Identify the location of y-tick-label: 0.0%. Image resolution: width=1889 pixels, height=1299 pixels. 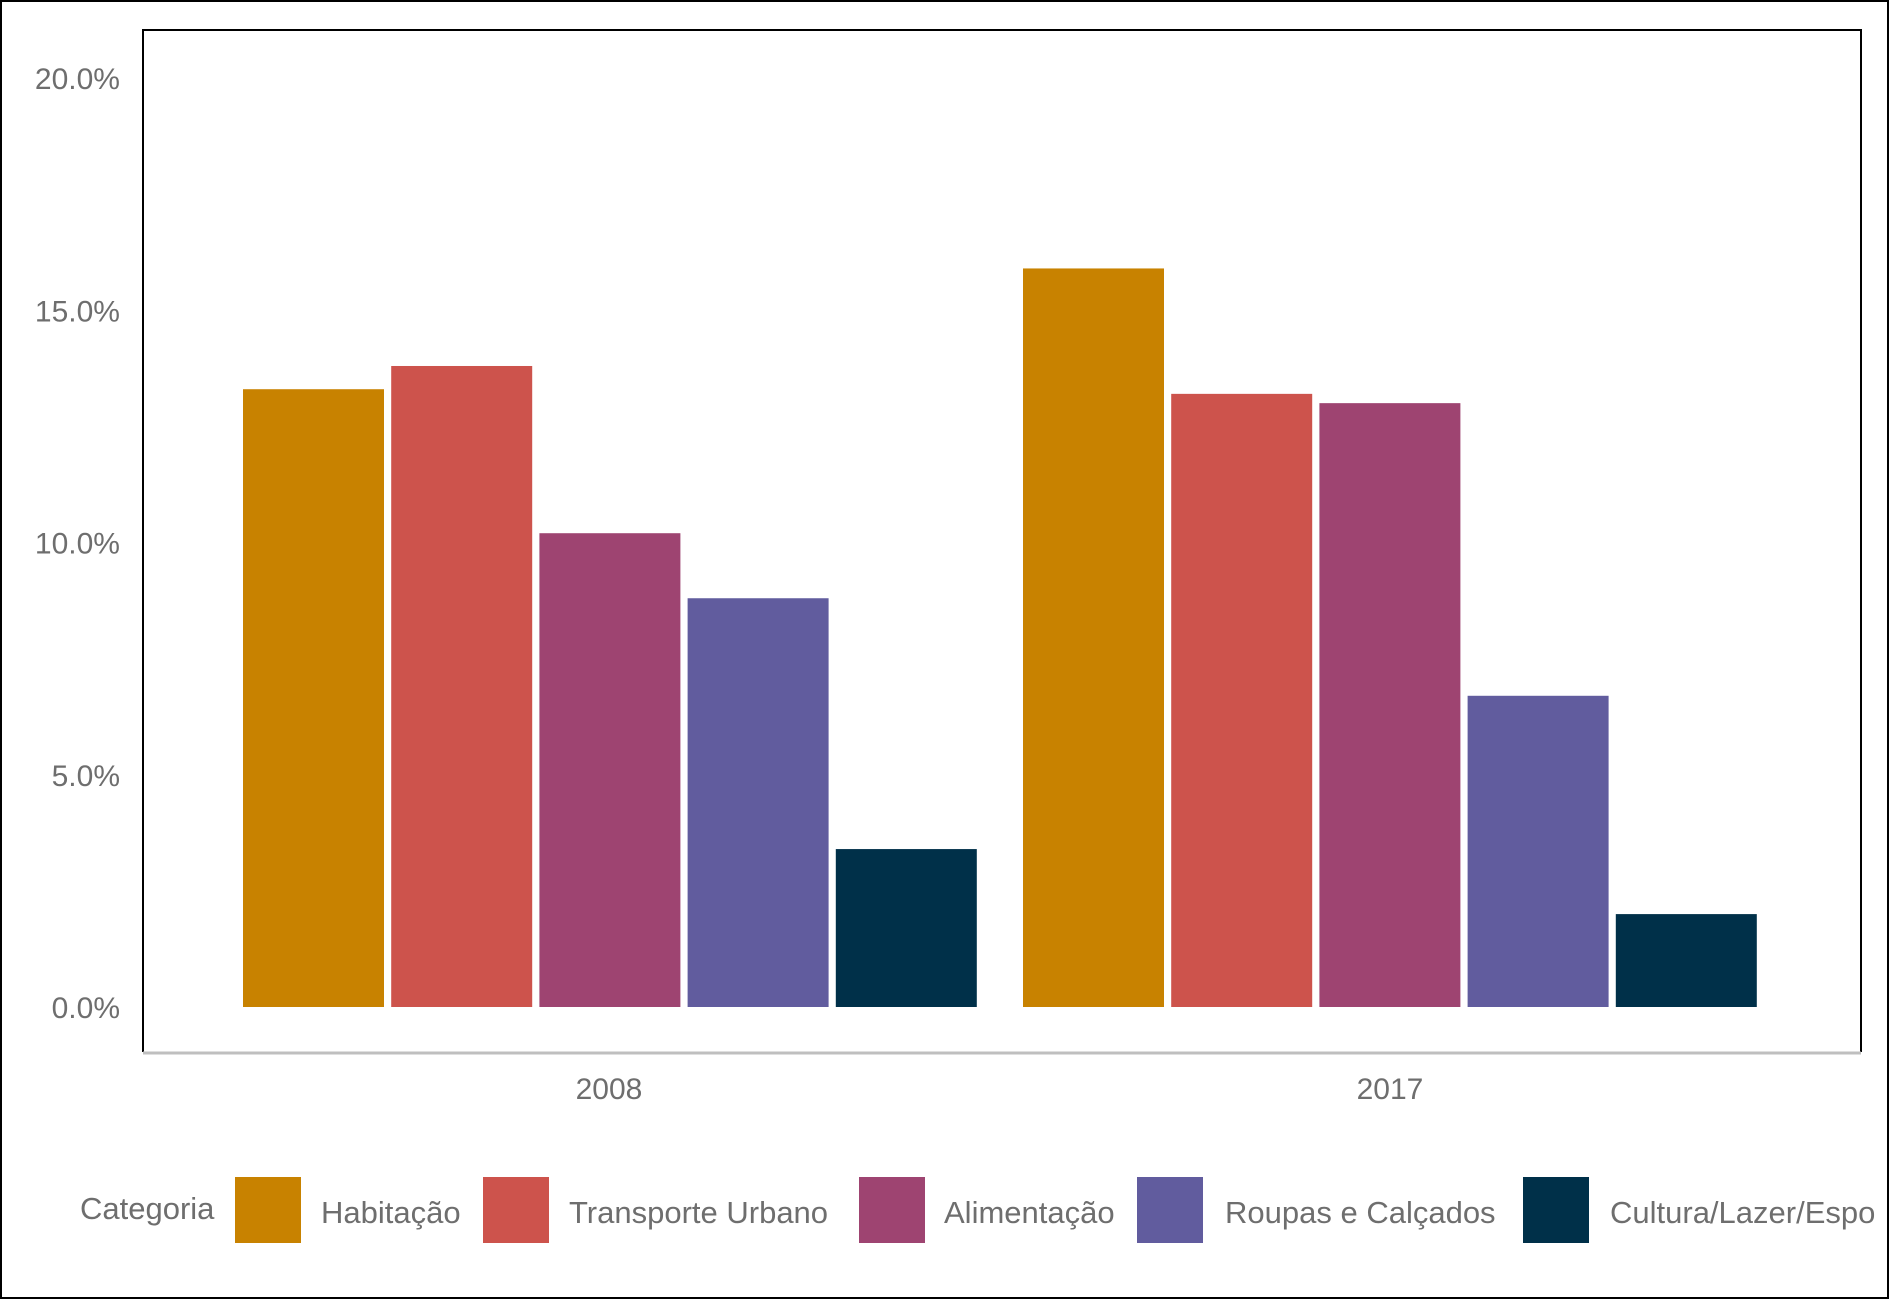
(86, 1008).